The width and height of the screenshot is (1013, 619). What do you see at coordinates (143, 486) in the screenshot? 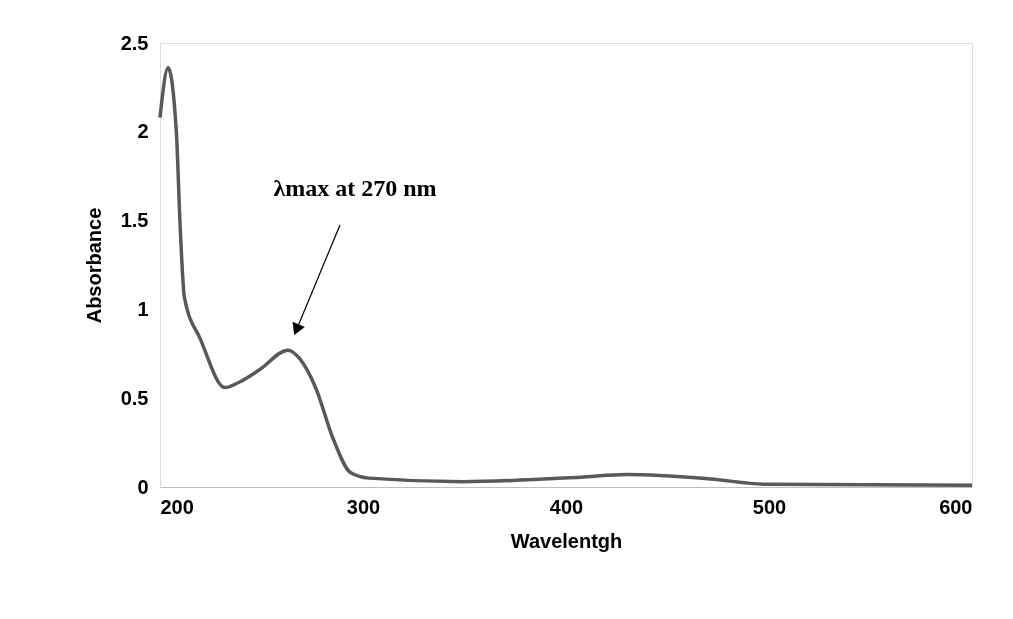
I see `y-tick-label: 0` at bounding box center [143, 486].